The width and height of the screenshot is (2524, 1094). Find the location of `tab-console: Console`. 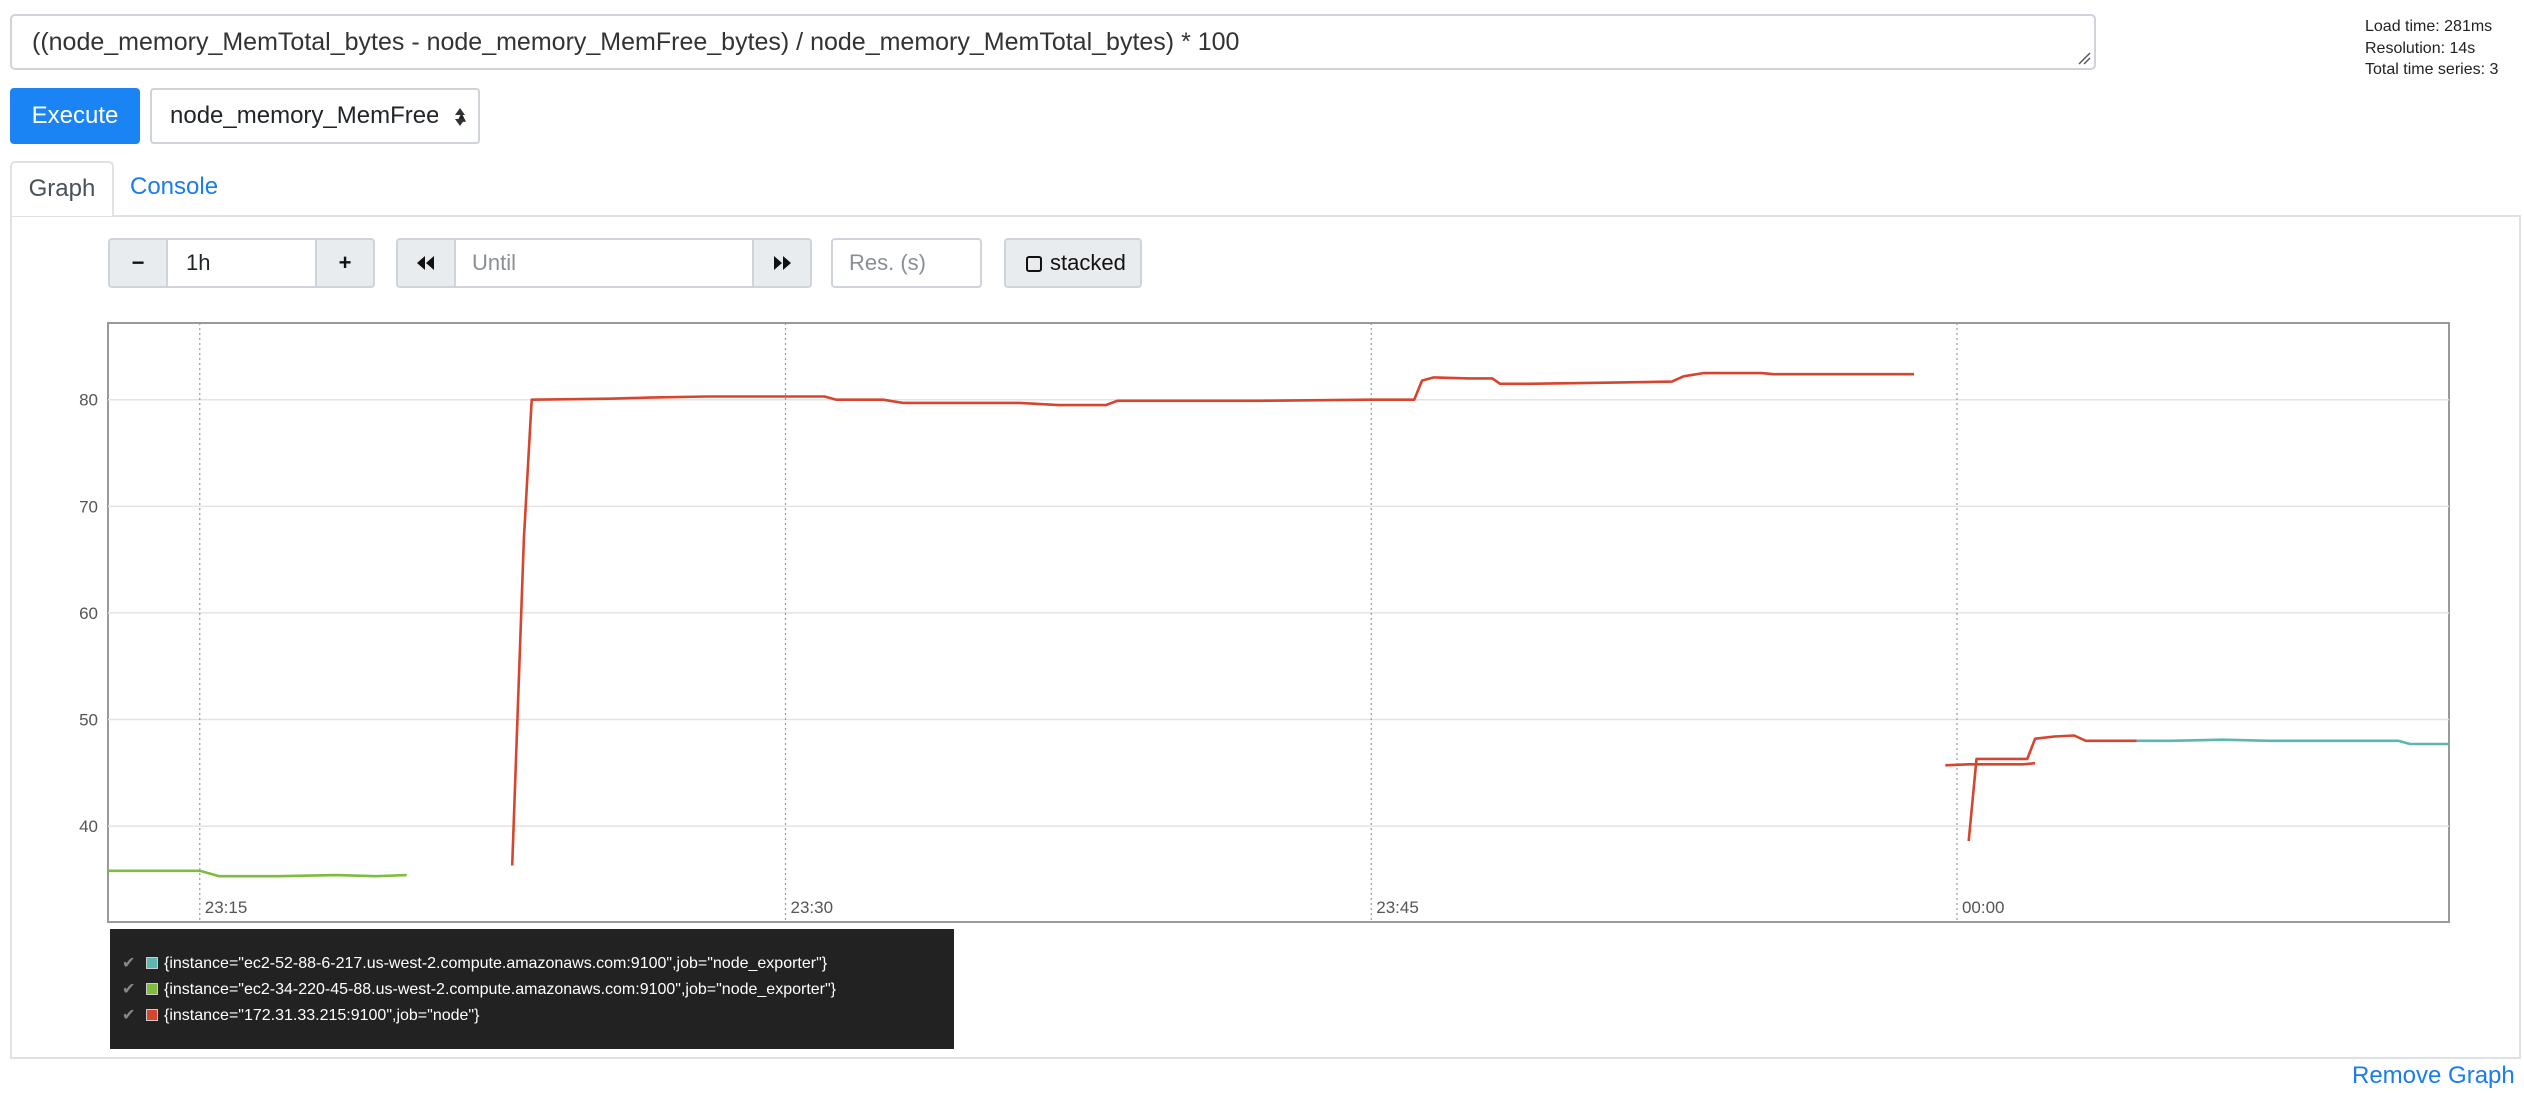

tab-console: Console is located at coordinates (174, 186).